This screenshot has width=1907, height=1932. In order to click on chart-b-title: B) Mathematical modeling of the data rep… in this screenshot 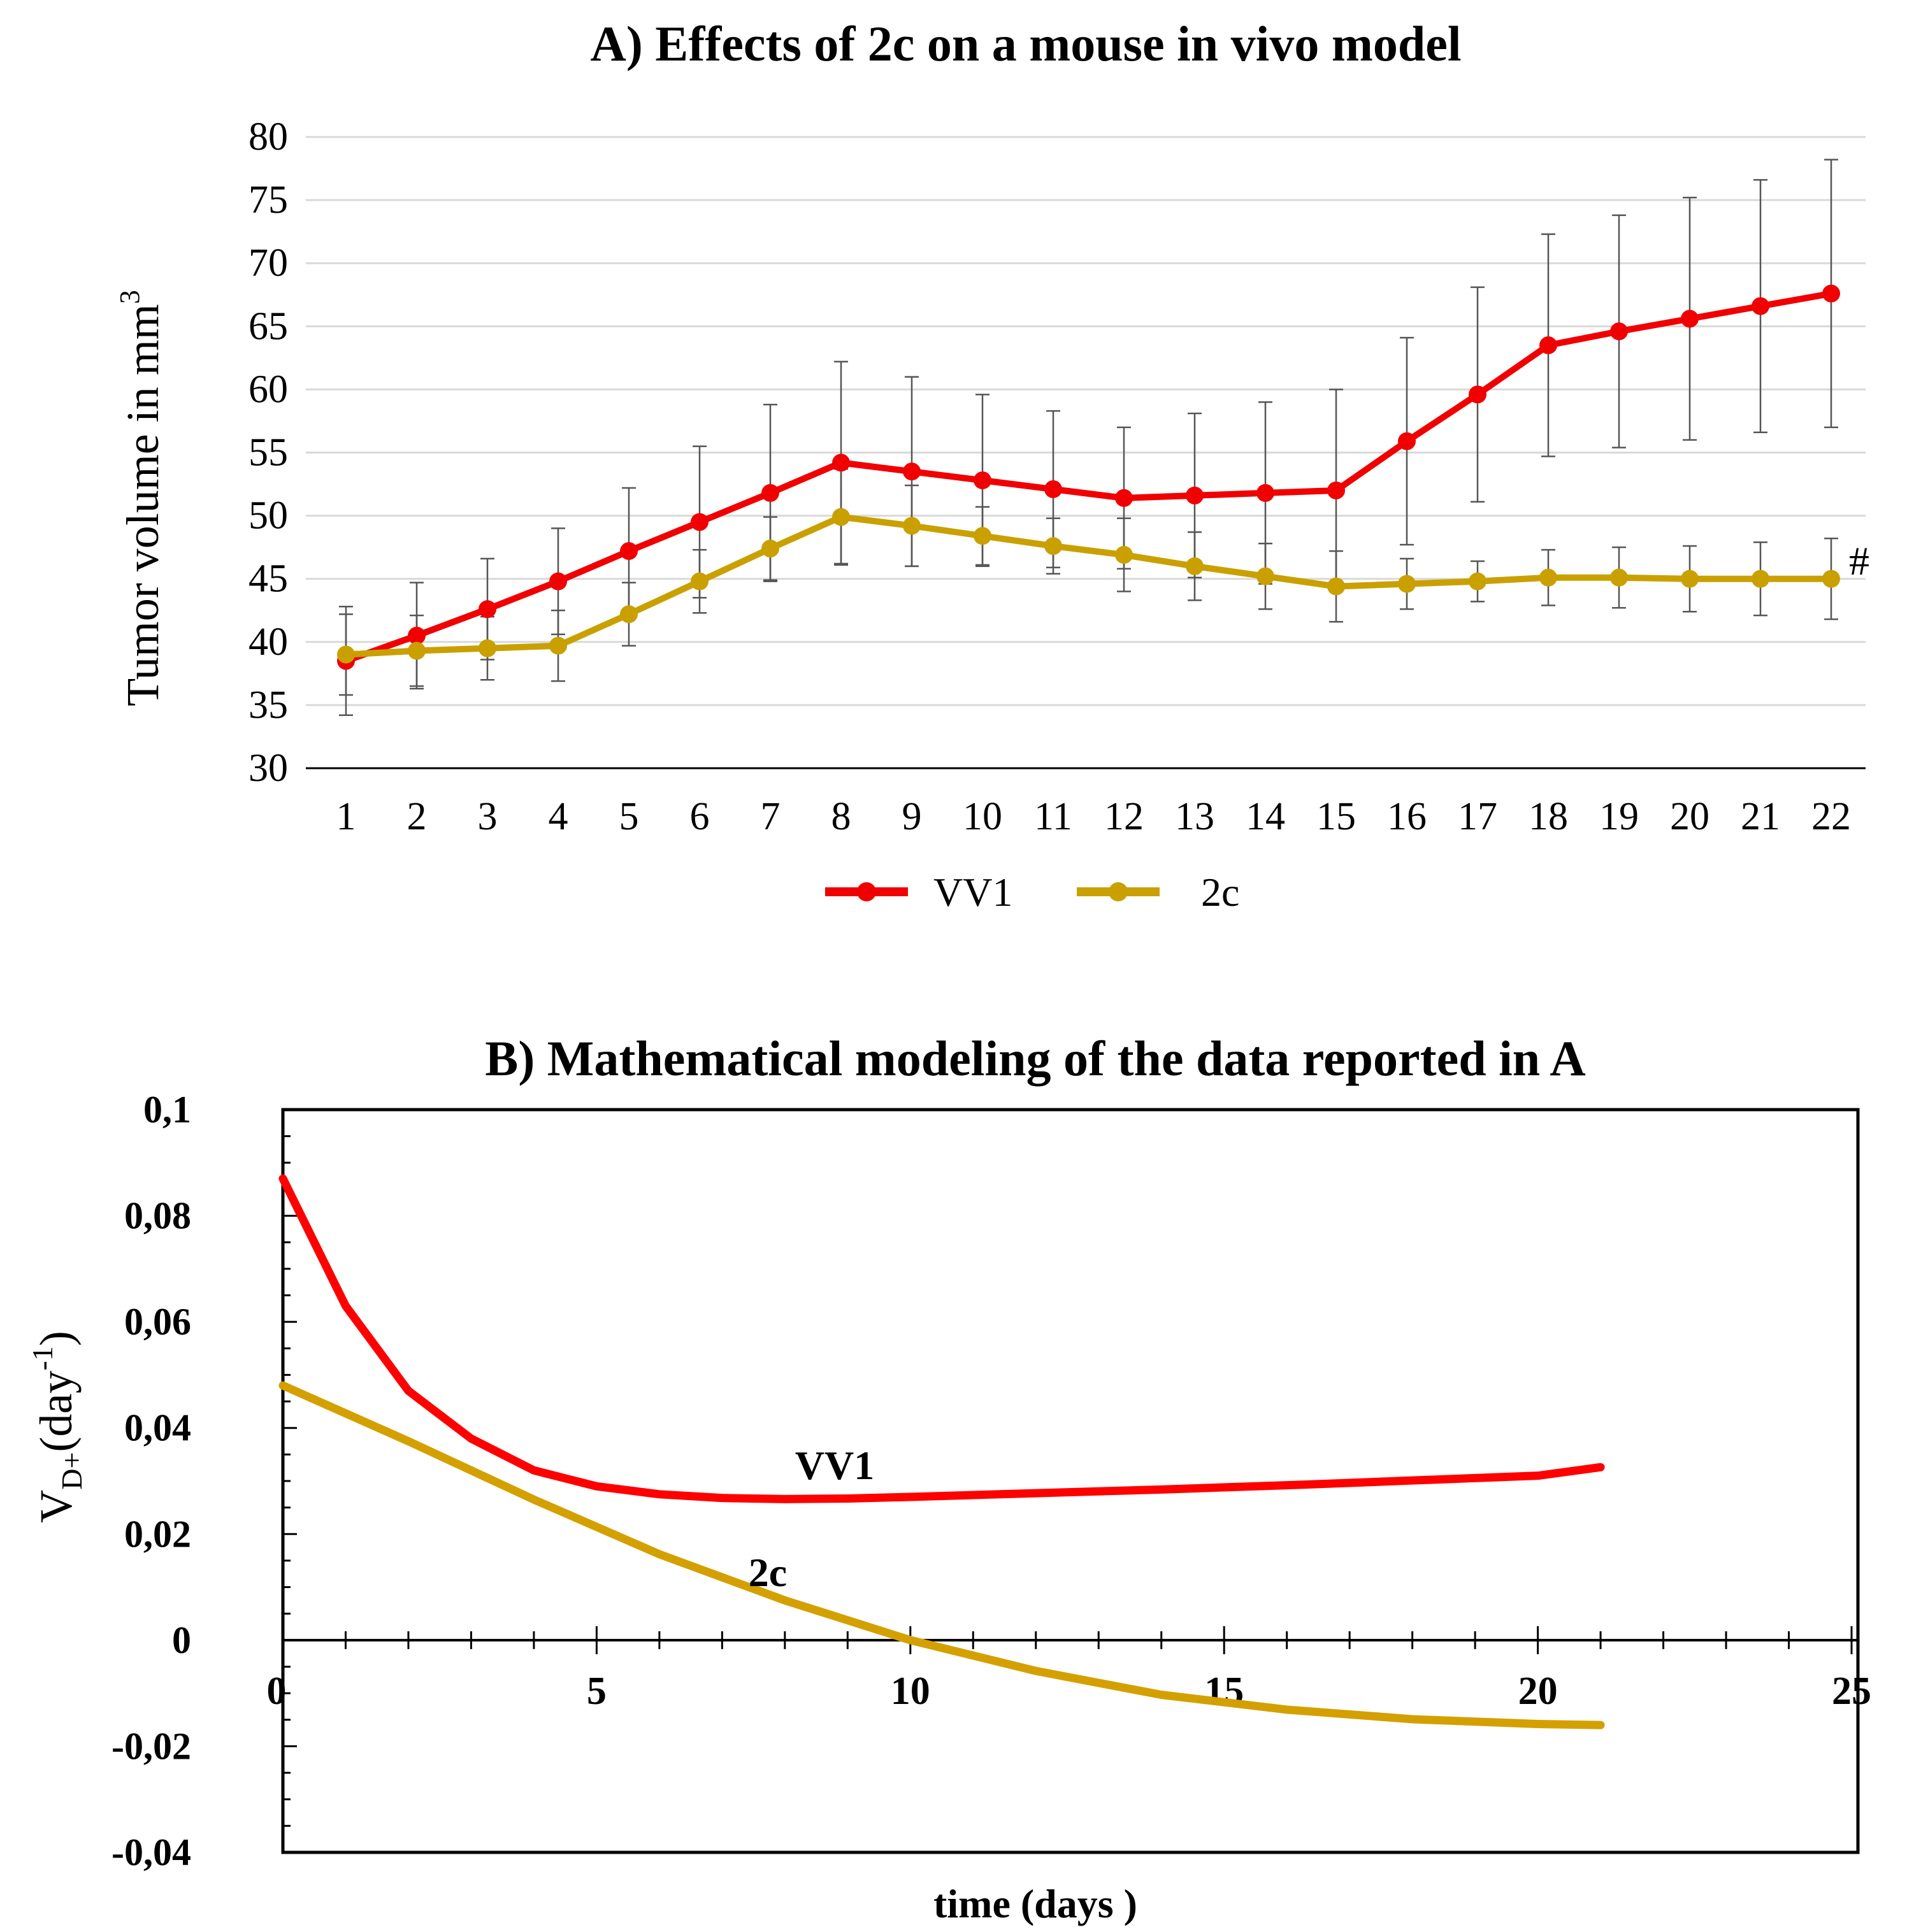, I will do `click(1035, 1058)`.